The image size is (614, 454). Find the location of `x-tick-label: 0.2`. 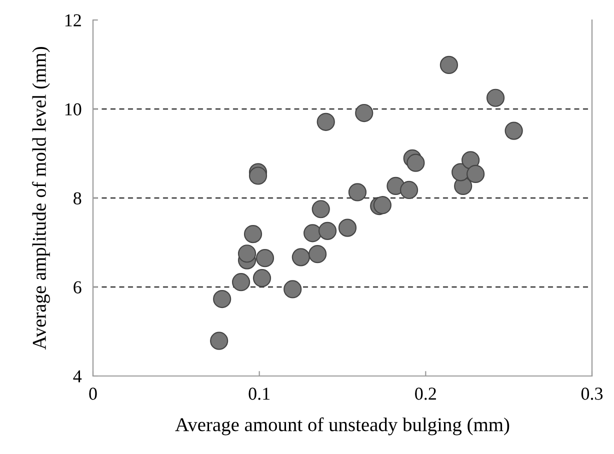

x-tick-label: 0.2 is located at coordinates (425, 394).